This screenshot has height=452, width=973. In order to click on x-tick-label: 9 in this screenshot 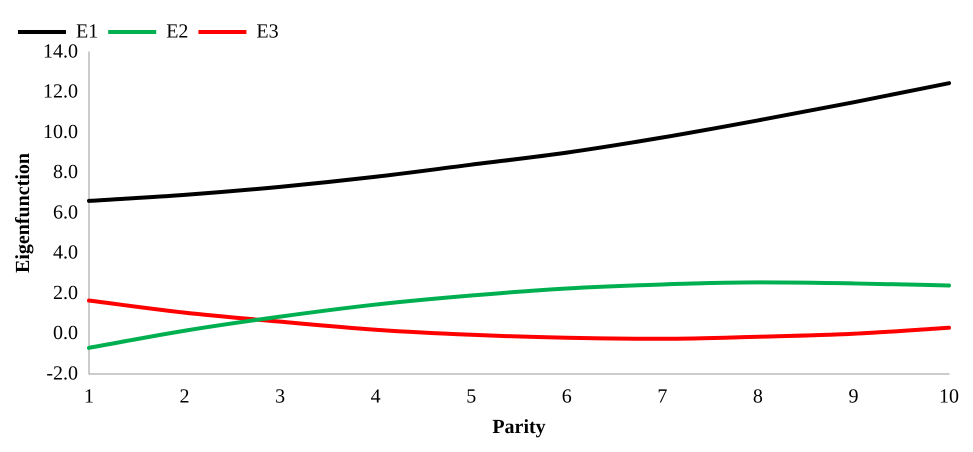, I will do `click(853, 396)`.